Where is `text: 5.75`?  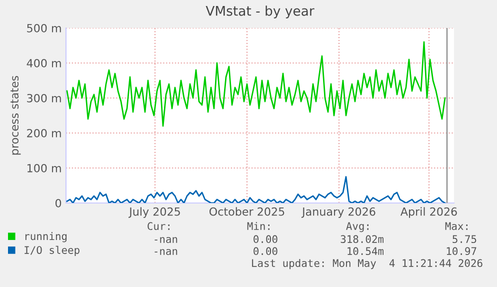
text: 5.75 is located at coordinates (464, 239).